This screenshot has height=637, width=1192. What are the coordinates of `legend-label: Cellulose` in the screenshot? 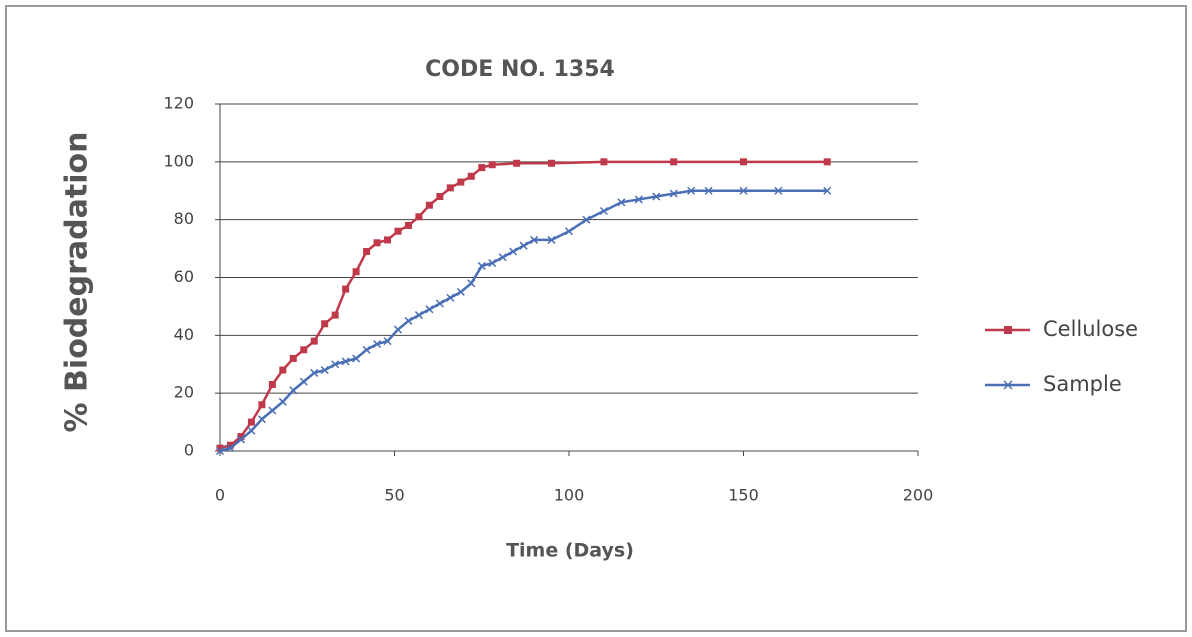 It's located at (1090, 329).